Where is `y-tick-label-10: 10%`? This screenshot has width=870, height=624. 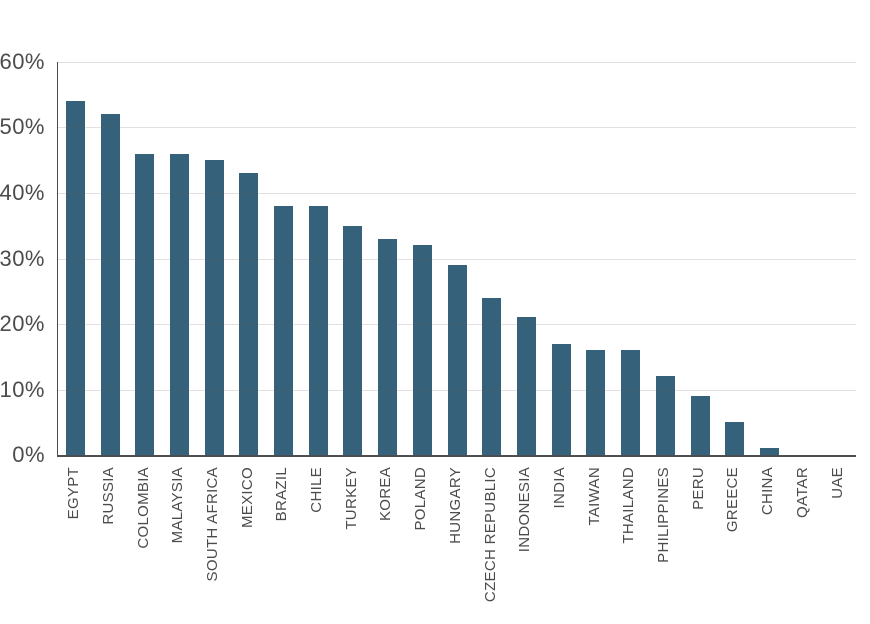
y-tick-label-10: 10% is located at coordinates (22, 389).